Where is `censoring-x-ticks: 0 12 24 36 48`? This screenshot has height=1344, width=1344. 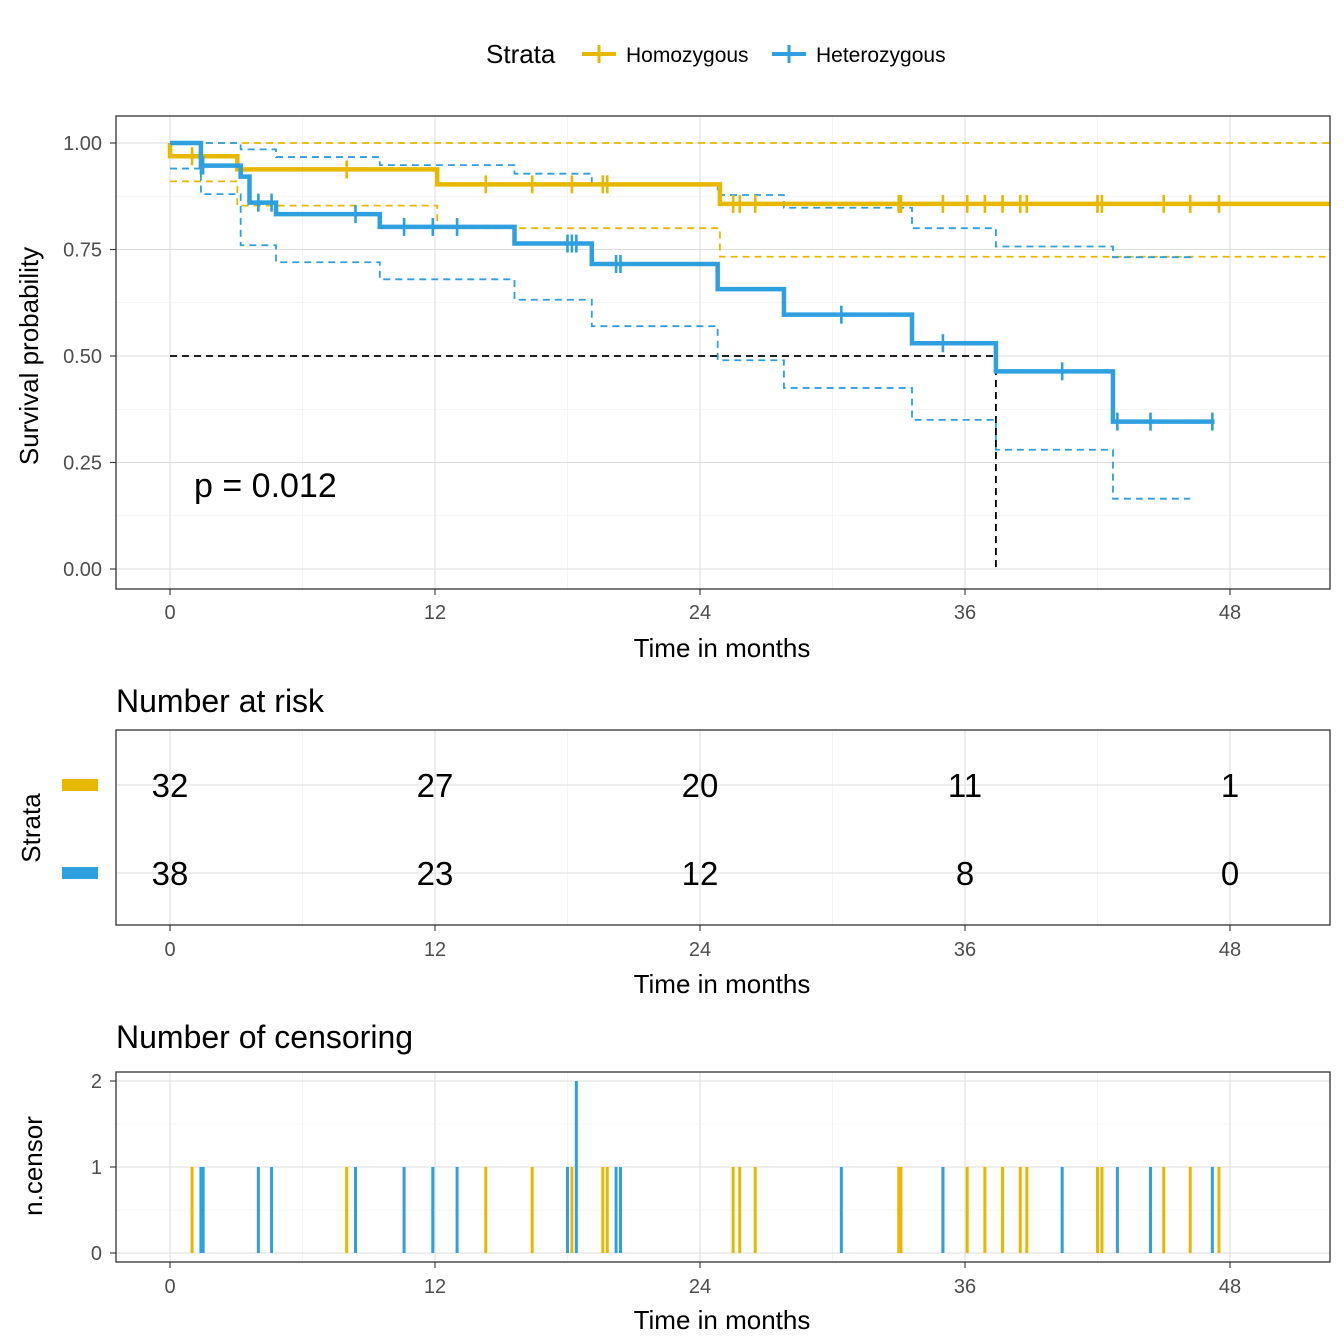
censoring-x-ticks: 0 12 24 36 48 is located at coordinates (702, 1280).